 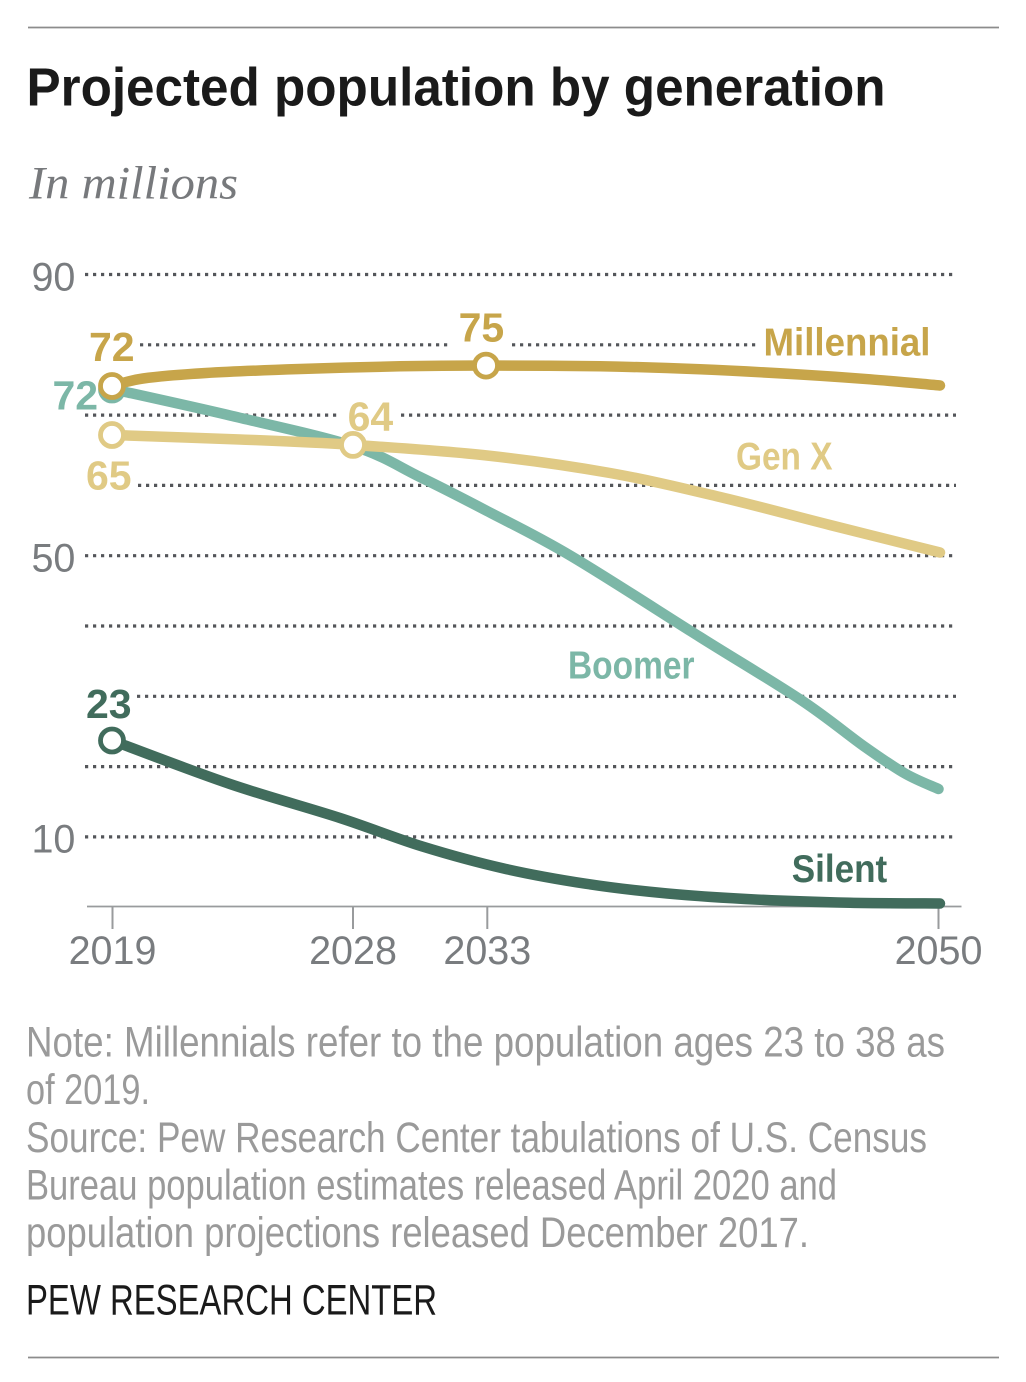 What do you see at coordinates (353, 951) in the screenshot?
I see `svg-text: 2028` at bounding box center [353, 951].